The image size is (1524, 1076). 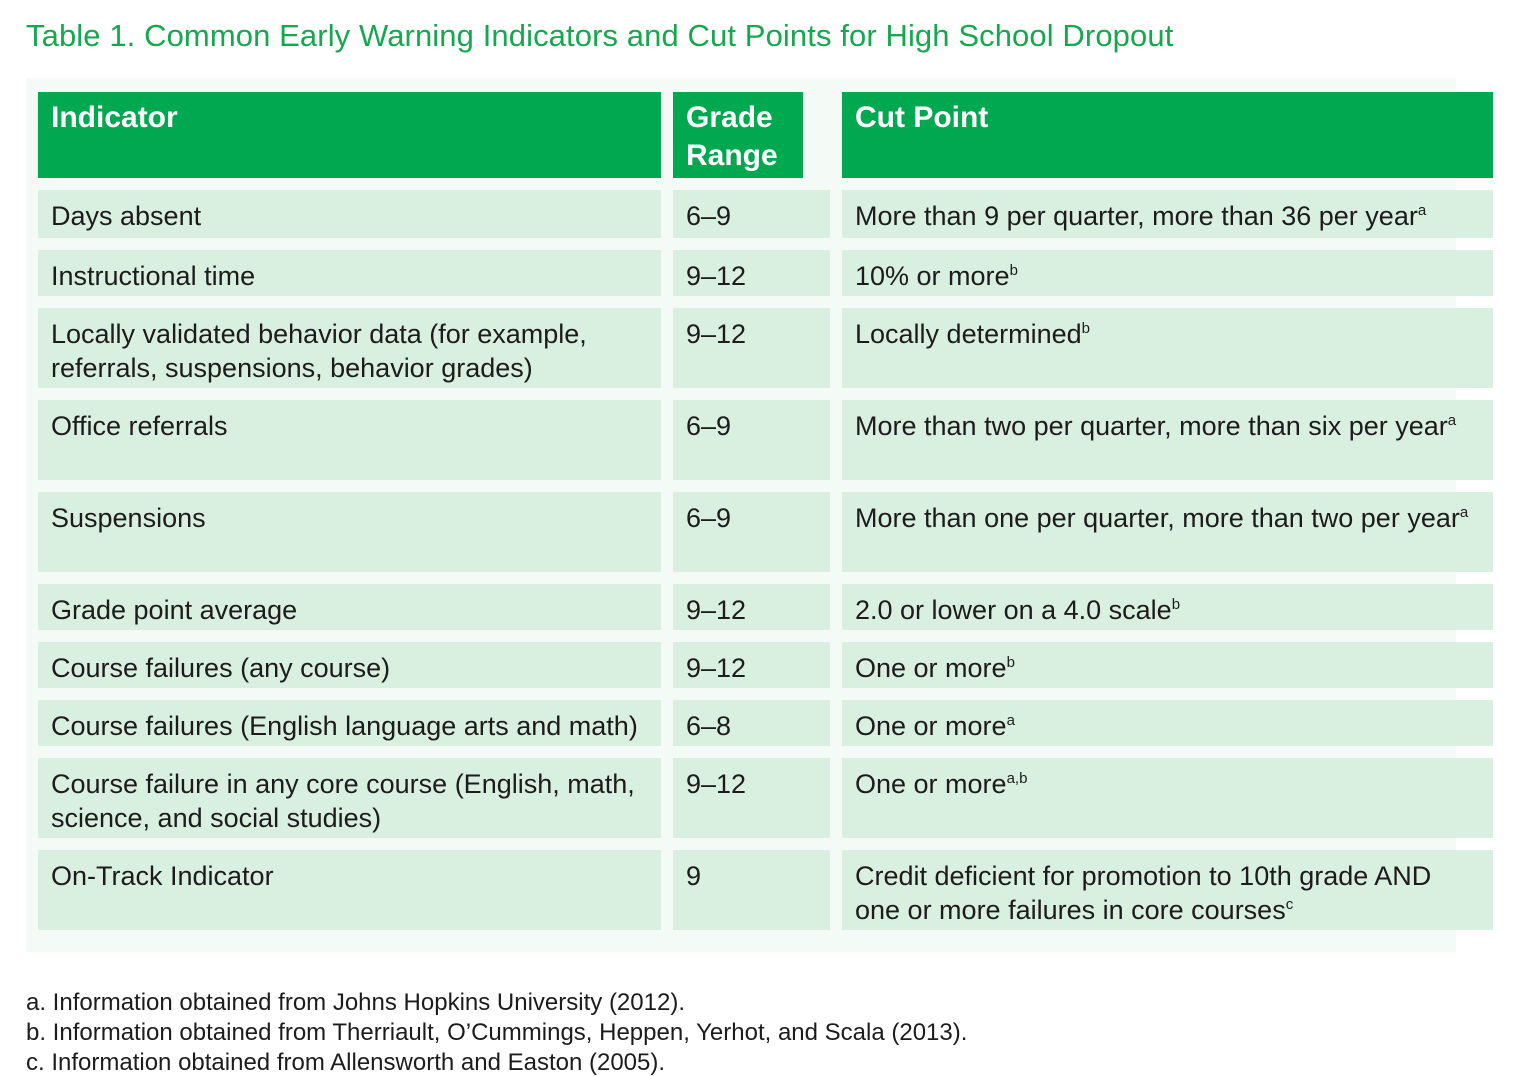 I want to click on cell-indicator: Grade point average, so click(x=349, y=607).